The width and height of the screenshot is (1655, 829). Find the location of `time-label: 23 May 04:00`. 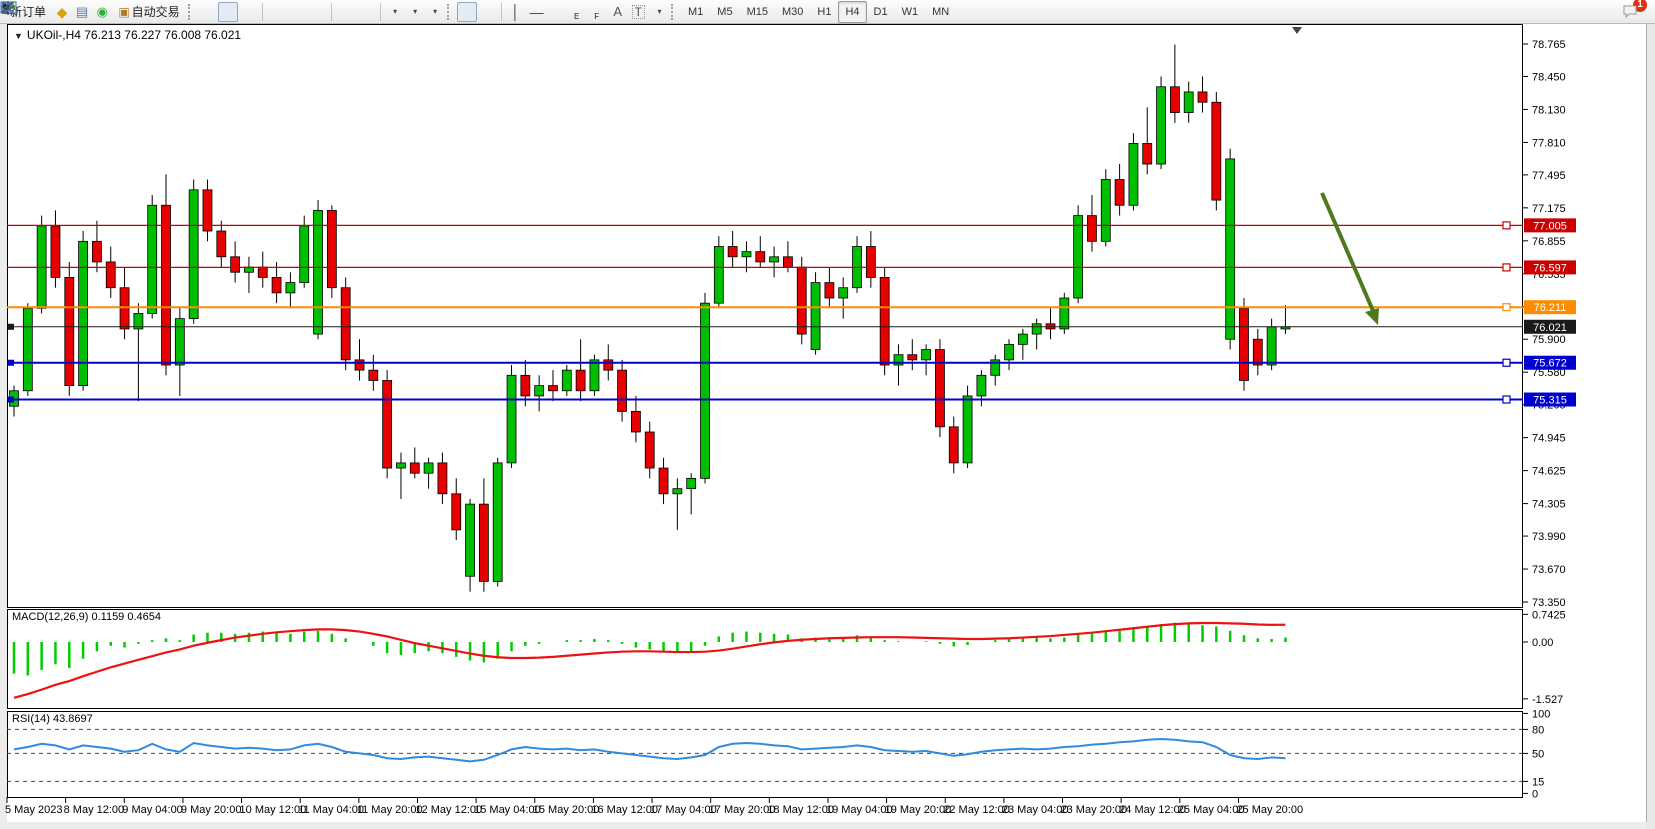

time-label: 23 May 04:00 is located at coordinates (1035, 810).